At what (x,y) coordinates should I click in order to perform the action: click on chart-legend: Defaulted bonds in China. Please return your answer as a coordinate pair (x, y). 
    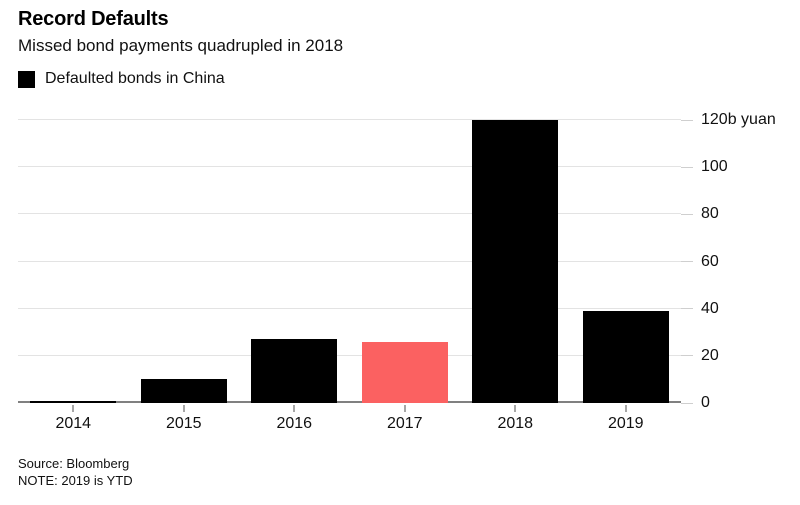
    Looking at the image, I should click on (121, 79).